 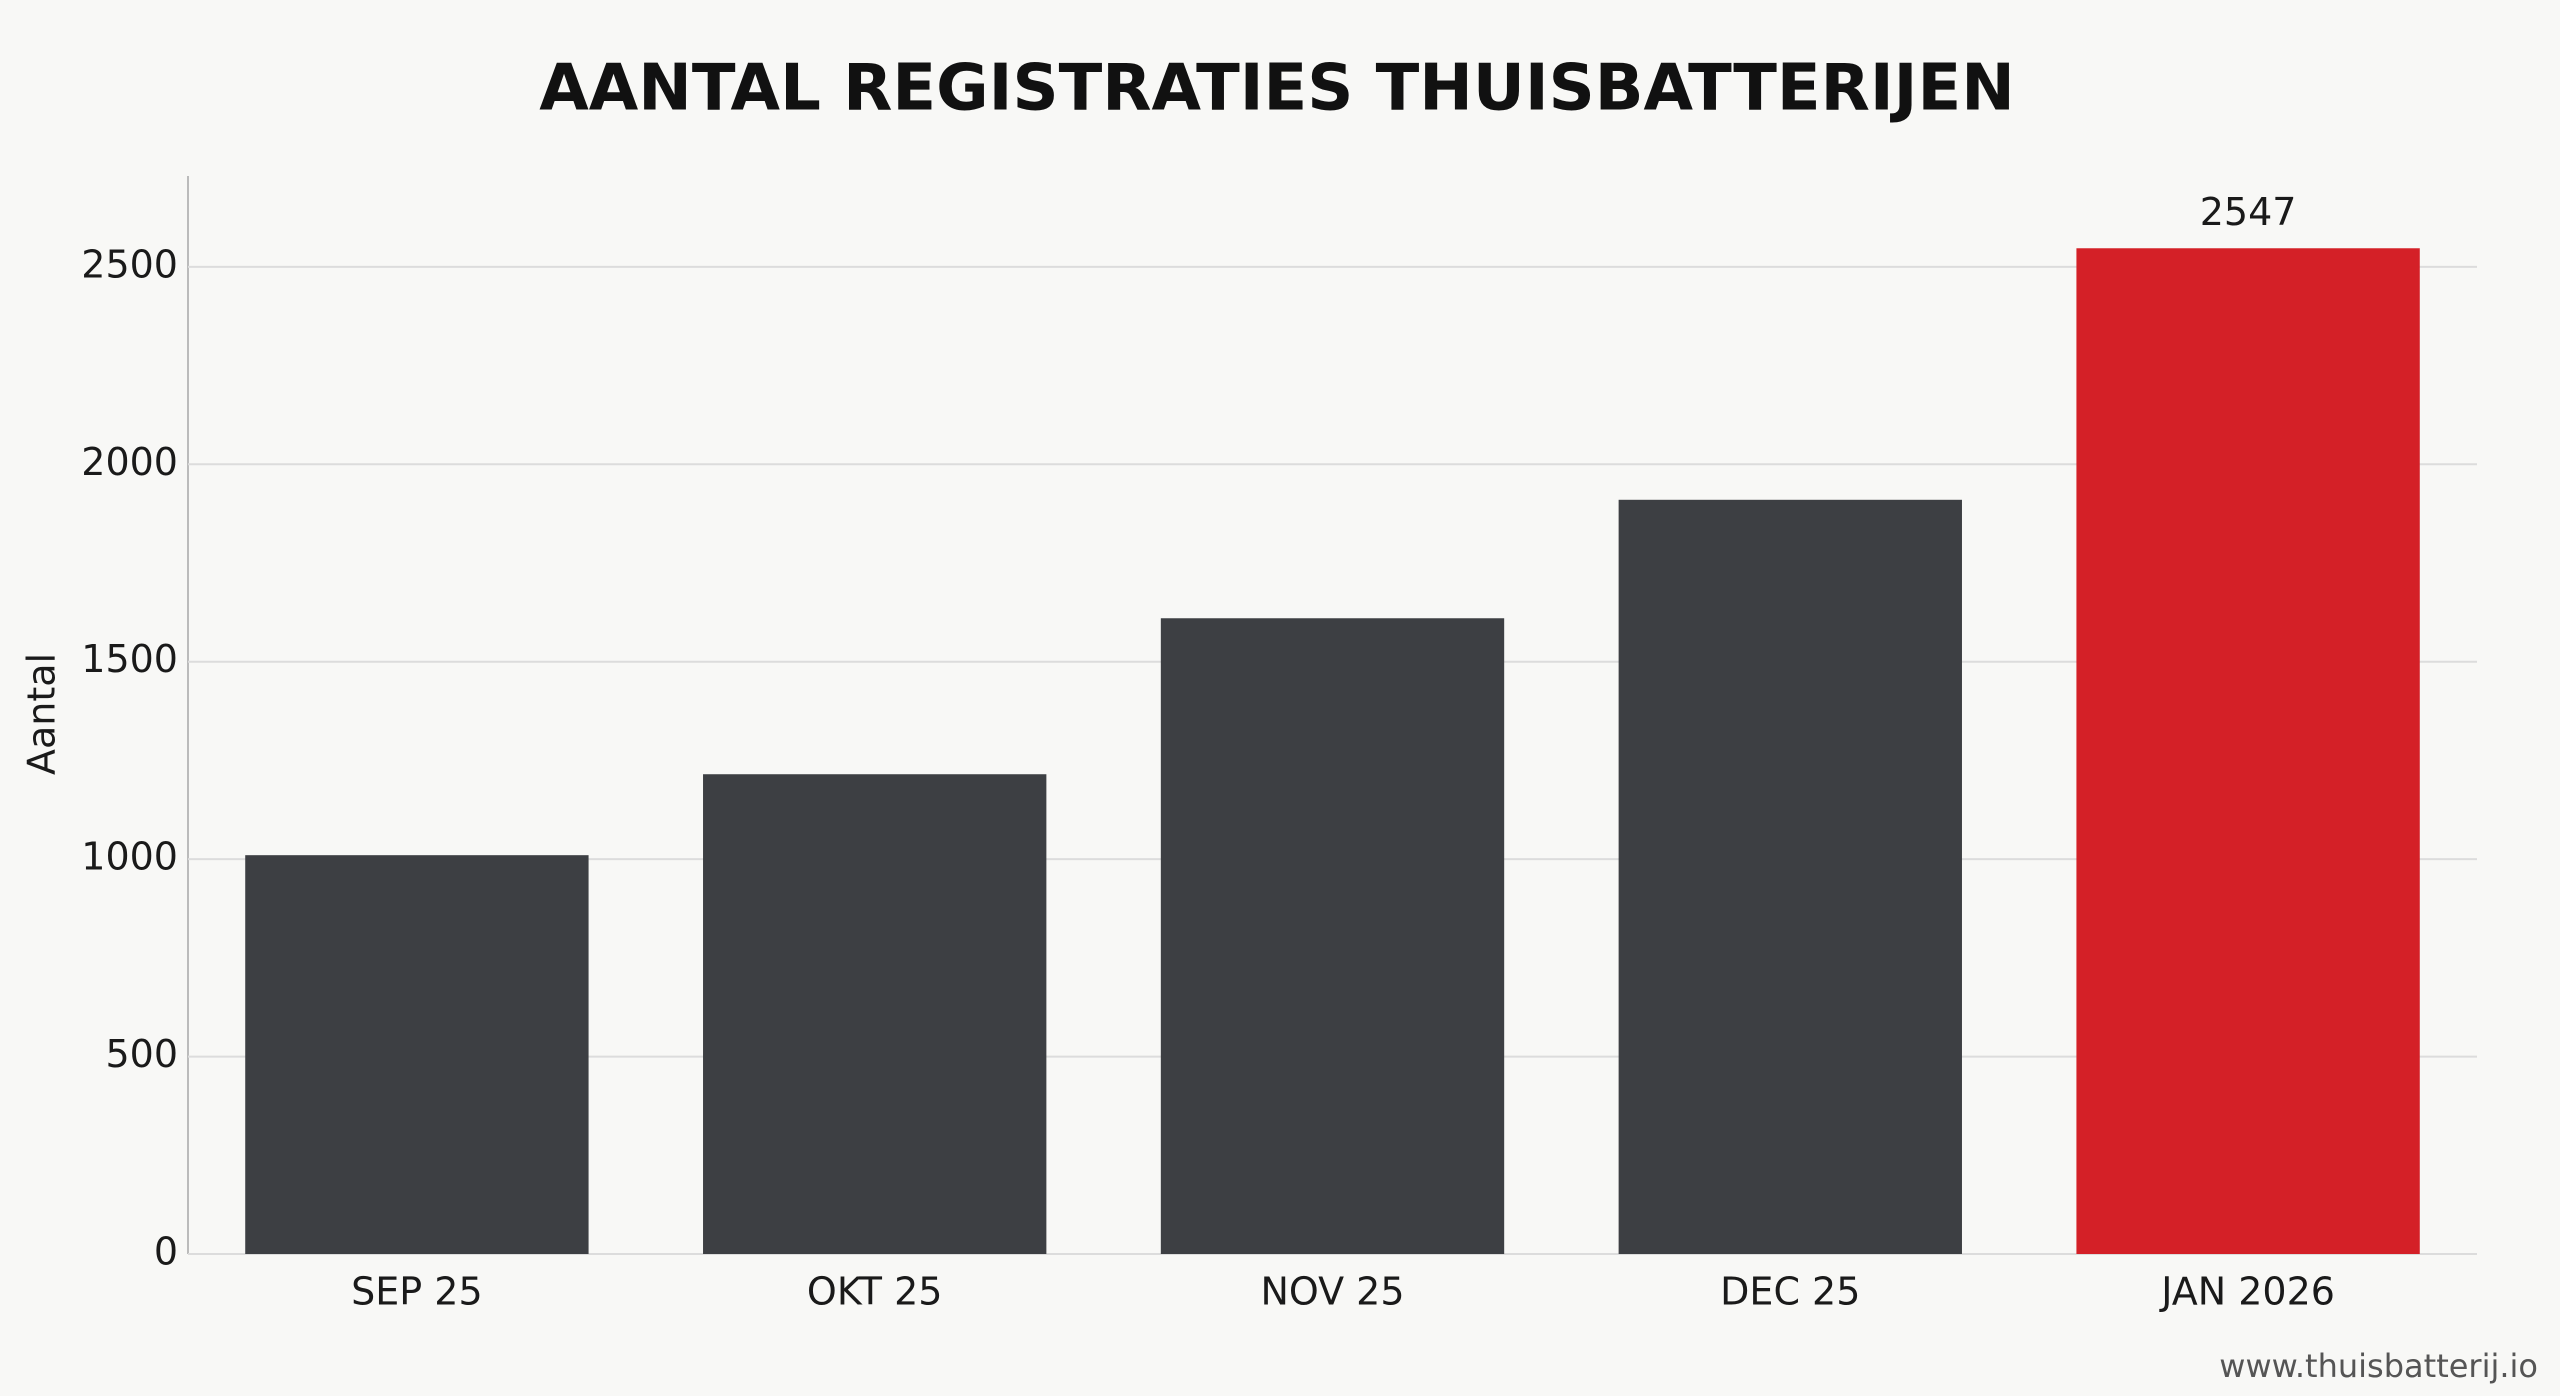 I want to click on x-tick-label: DEC 25, so click(x=1790, y=1292).